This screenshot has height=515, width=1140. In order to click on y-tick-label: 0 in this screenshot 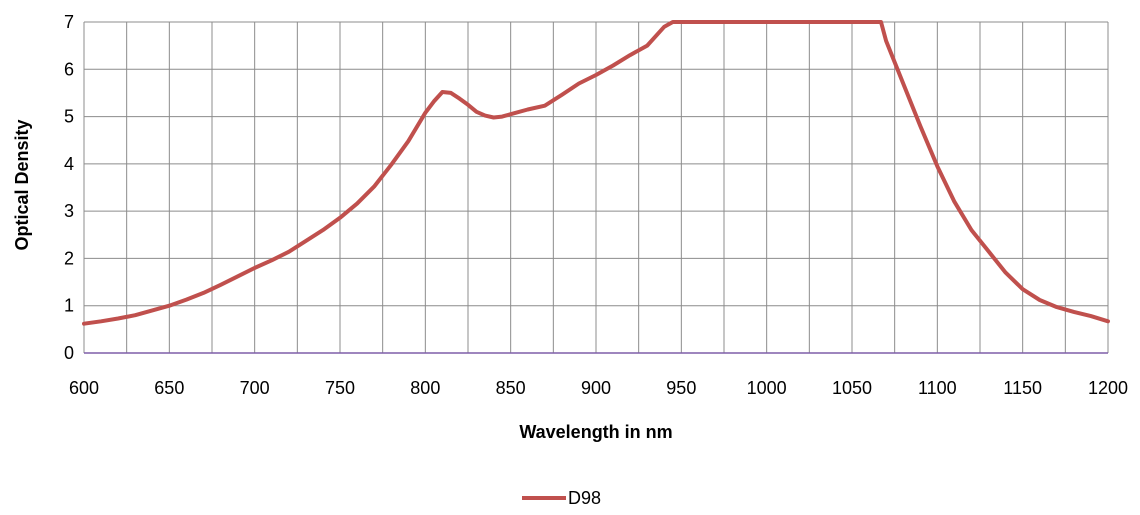, I will do `click(69, 353)`.